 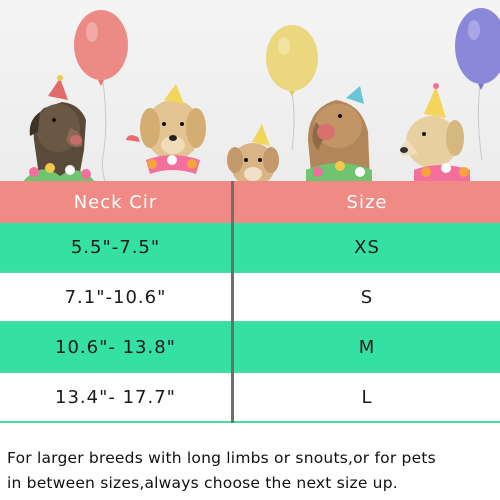 What do you see at coordinates (477, 49) in the screenshot?
I see `balloon-purple` at bounding box center [477, 49].